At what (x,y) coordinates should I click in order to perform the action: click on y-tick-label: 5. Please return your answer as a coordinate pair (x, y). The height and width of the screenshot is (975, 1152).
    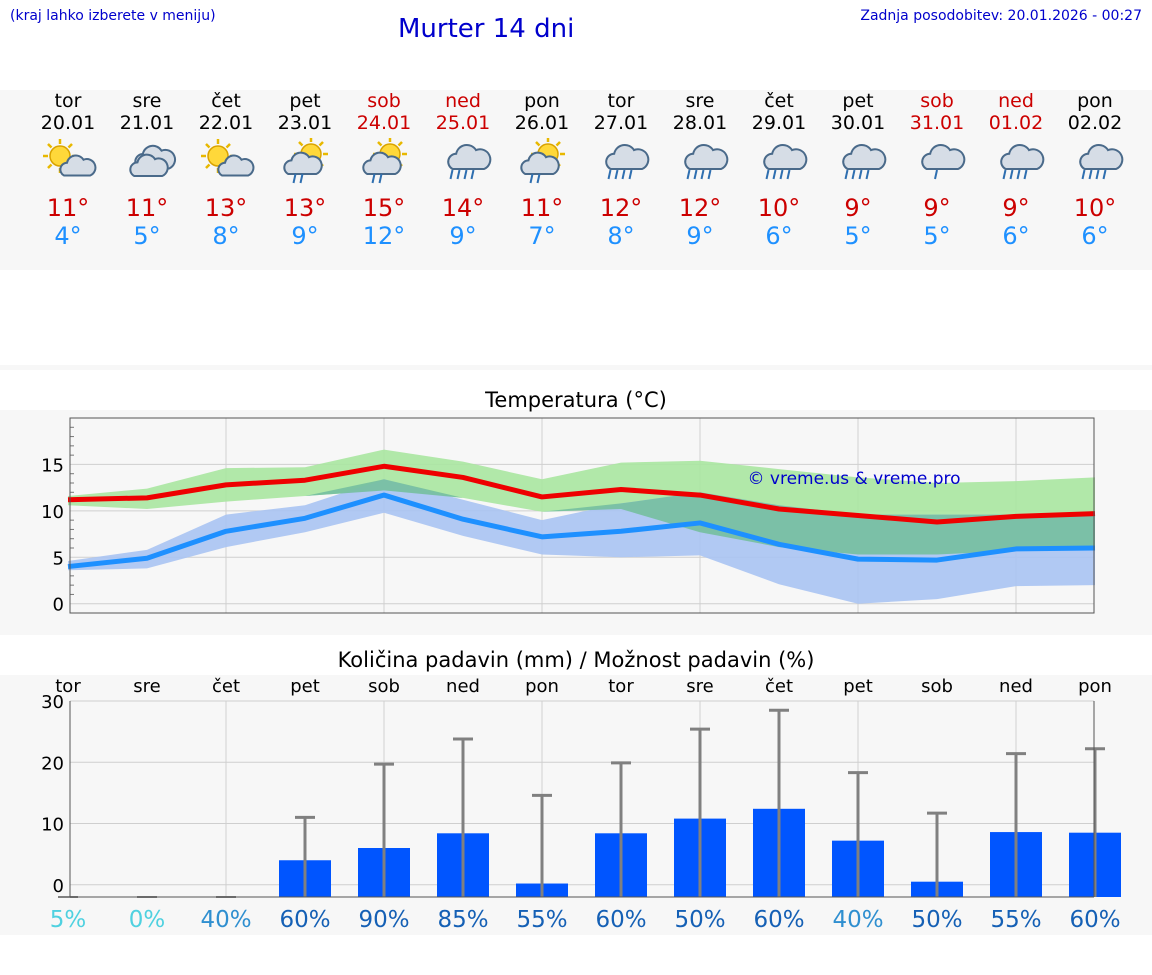
    Looking at the image, I should click on (58, 558).